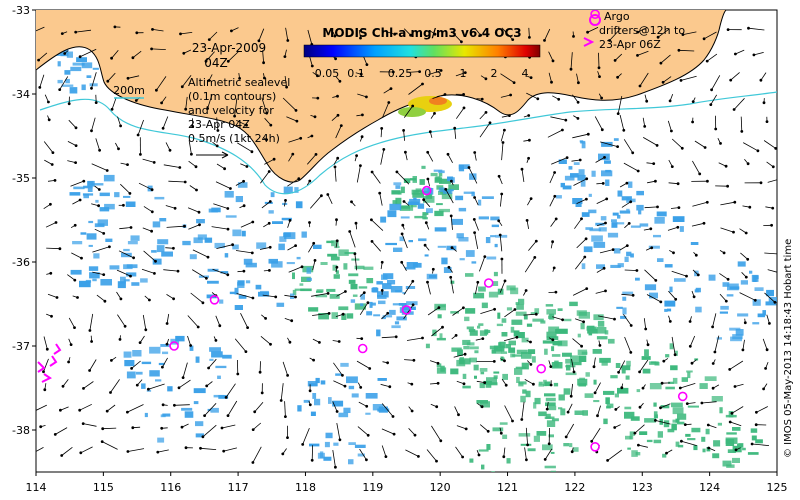  What do you see at coordinates (463, 73) in the screenshot?
I see `colorbar-tick-label: 1` at bounding box center [463, 73].